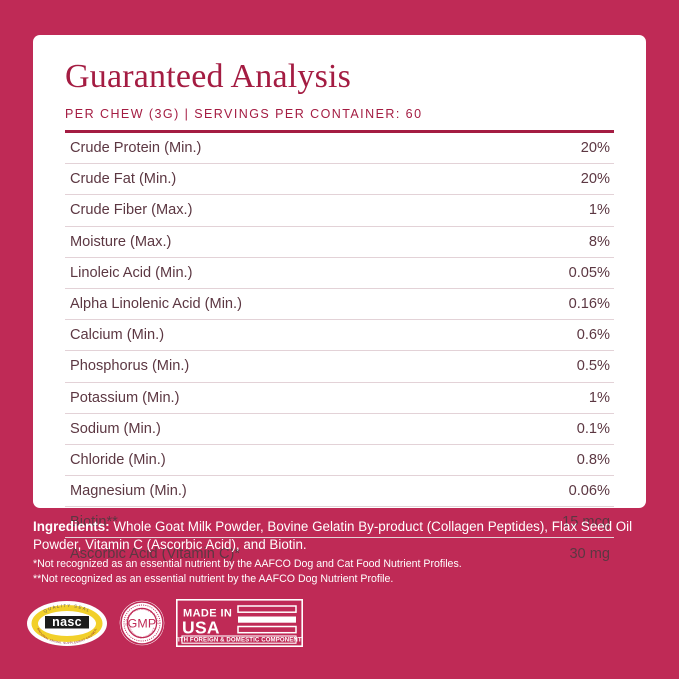 The height and width of the screenshot is (679, 679). Describe the element at coordinates (156, 304) in the screenshot. I see `nutrient-name: Alpha Linolenic Acid (Min.)` at that location.